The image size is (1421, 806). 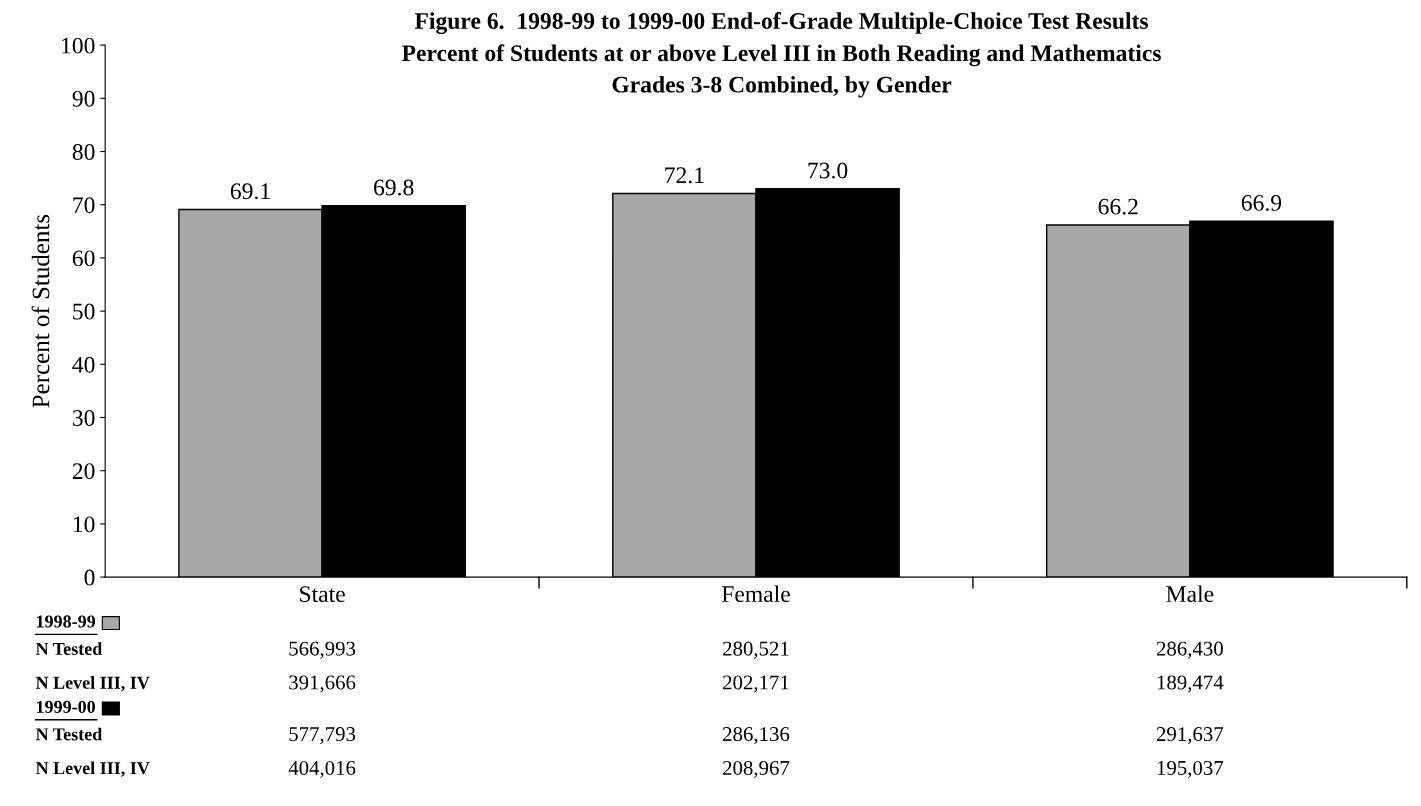 I want to click on text: 566,993, so click(x=322, y=650).